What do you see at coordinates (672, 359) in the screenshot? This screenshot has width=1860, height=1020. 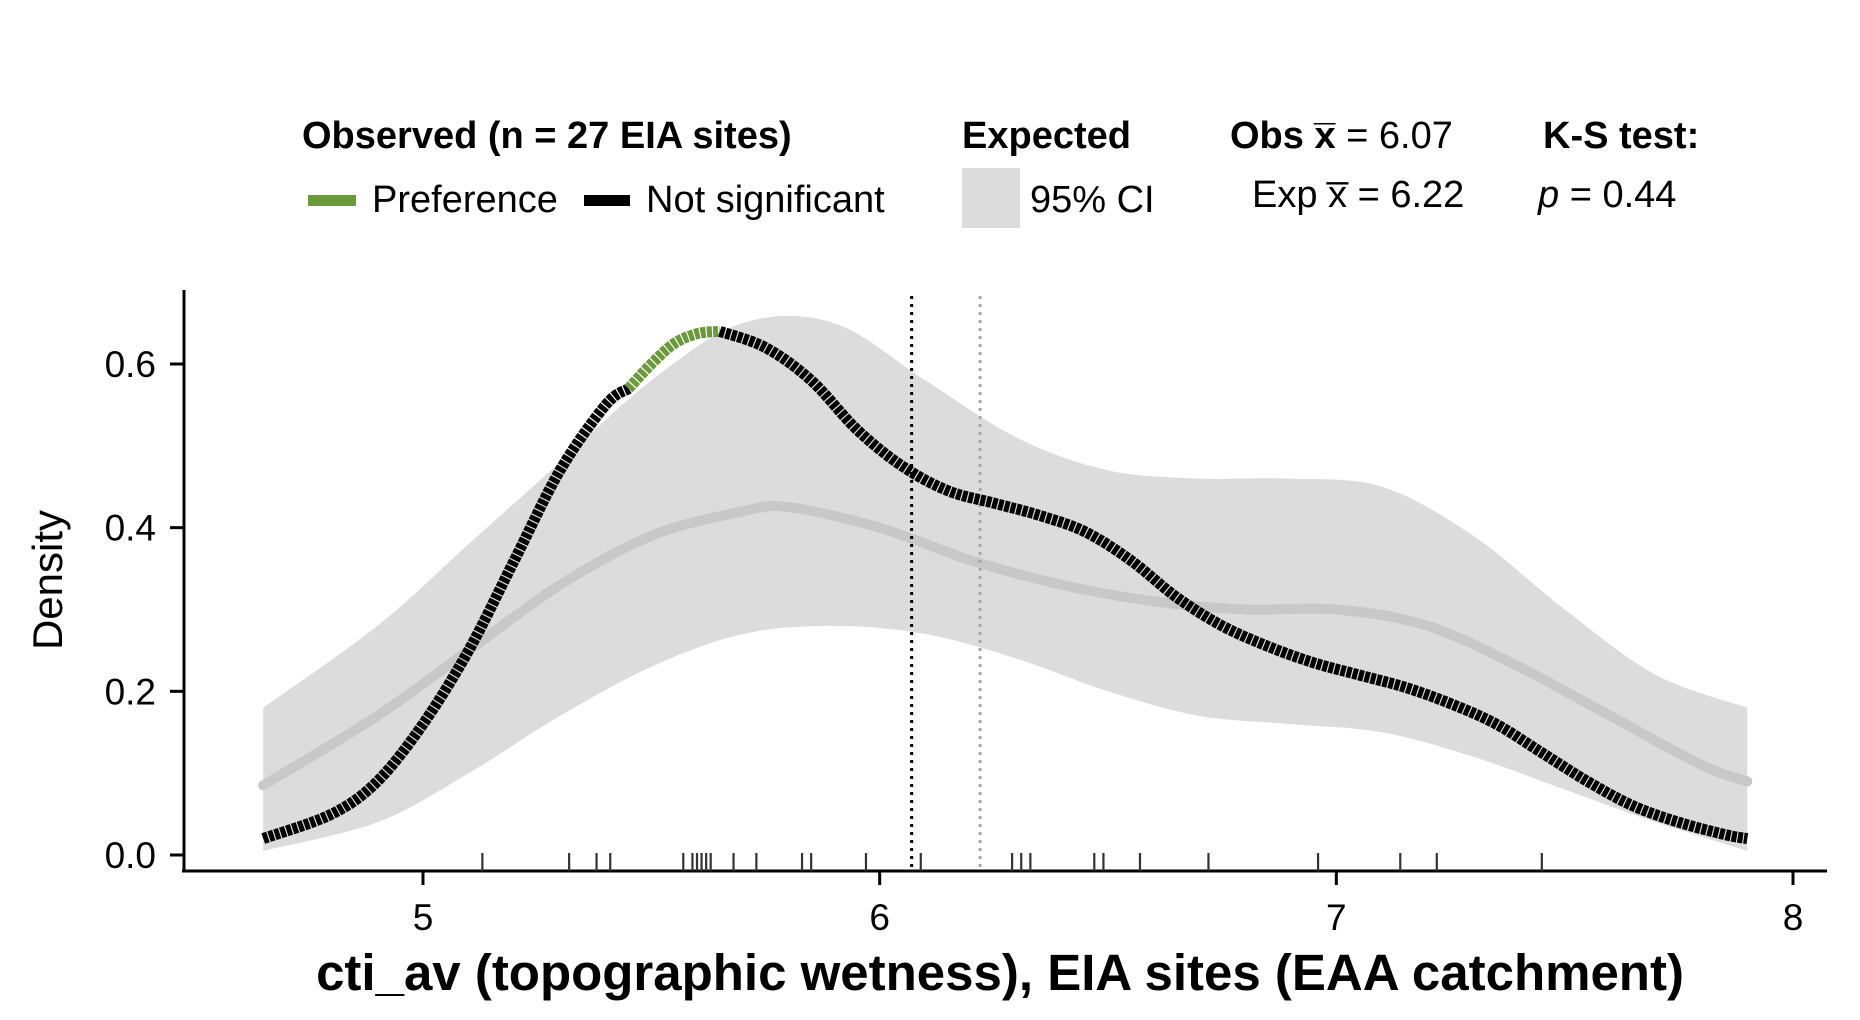 I see `observed-line-preference` at bounding box center [672, 359].